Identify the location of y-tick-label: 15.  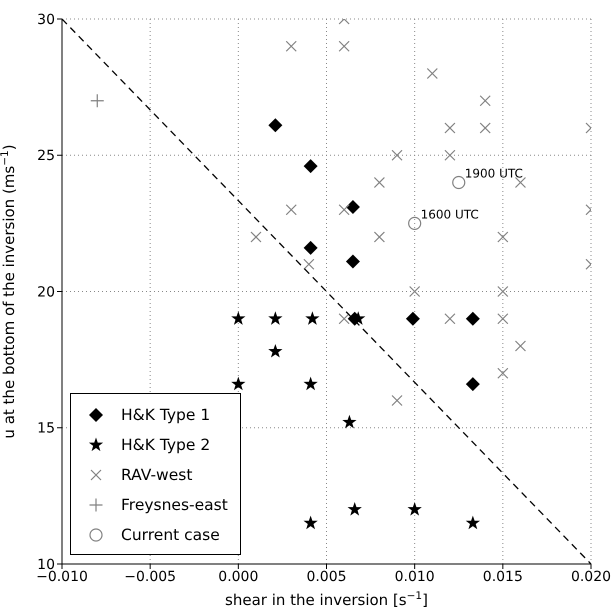
(46, 428).